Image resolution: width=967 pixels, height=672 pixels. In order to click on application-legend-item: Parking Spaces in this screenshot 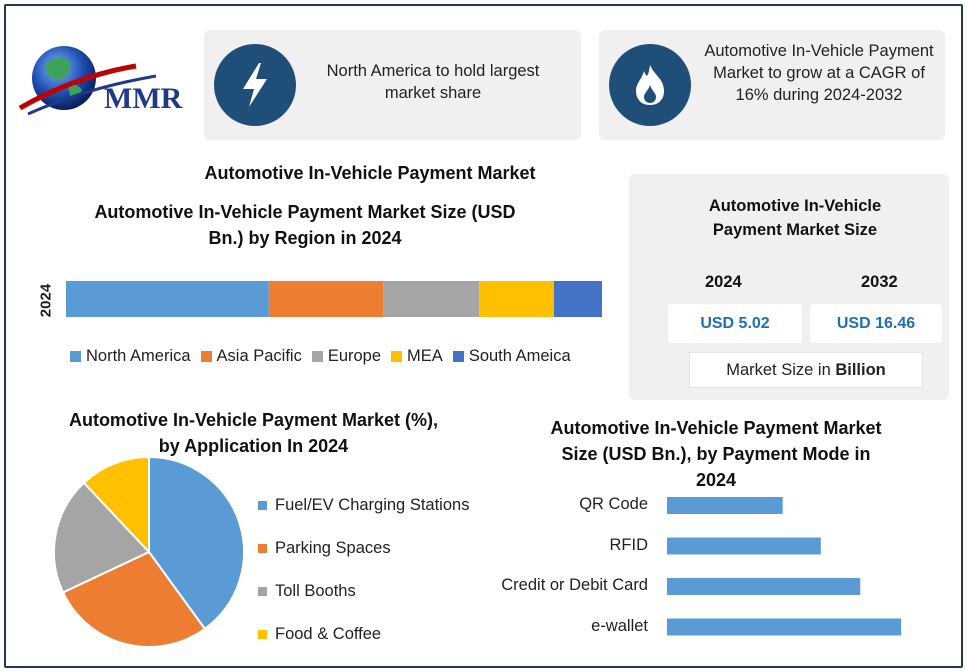, I will do `click(363, 548)`.